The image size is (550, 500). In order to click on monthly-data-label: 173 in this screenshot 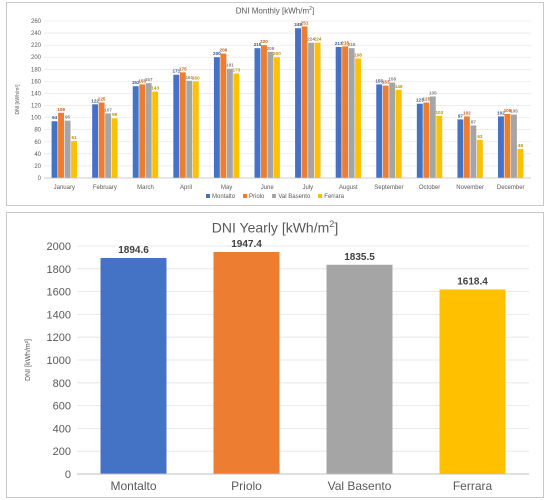, I will do `click(237, 70)`.